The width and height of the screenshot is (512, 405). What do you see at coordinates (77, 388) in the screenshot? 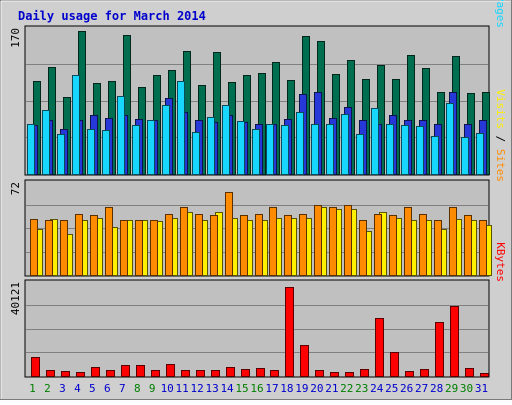
I see `x-tick-label: 4` at bounding box center [77, 388].